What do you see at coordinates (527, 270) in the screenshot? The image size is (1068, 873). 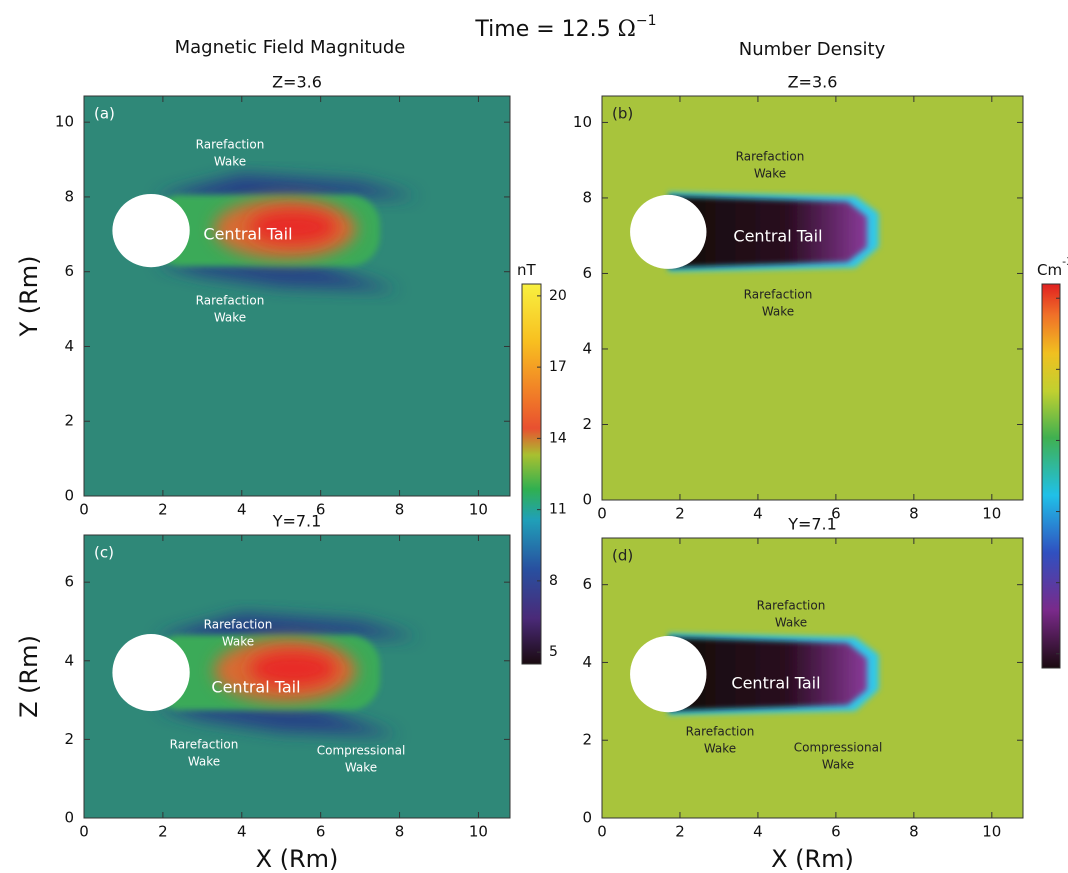 I see `colorbar-unit: nT` at bounding box center [527, 270].